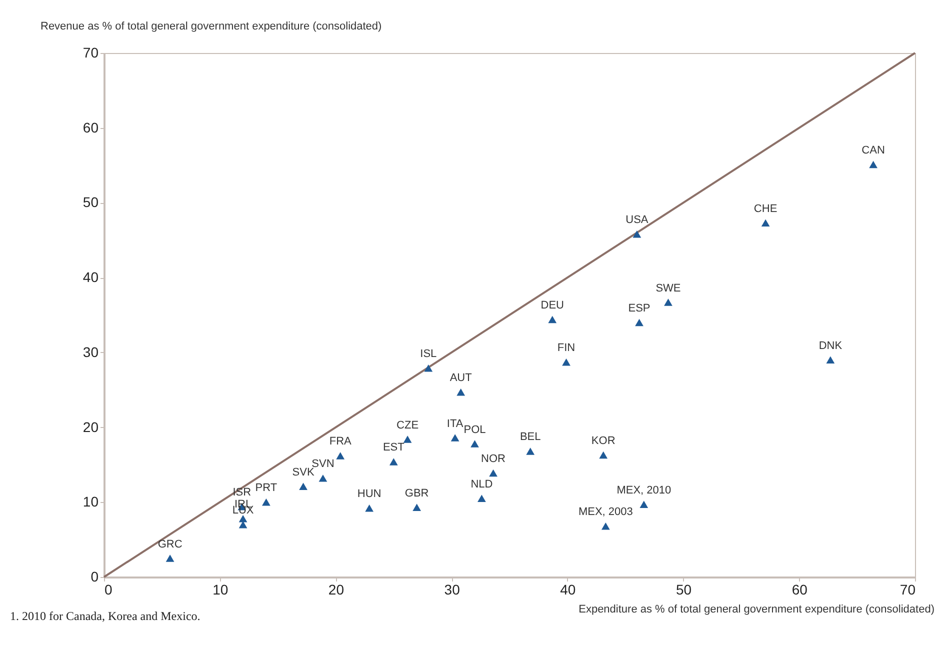 The height and width of the screenshot is (651, 949). Describe the element at coordinates (266, 488) in the screenshot. I see `annotation: PRT` at that location.